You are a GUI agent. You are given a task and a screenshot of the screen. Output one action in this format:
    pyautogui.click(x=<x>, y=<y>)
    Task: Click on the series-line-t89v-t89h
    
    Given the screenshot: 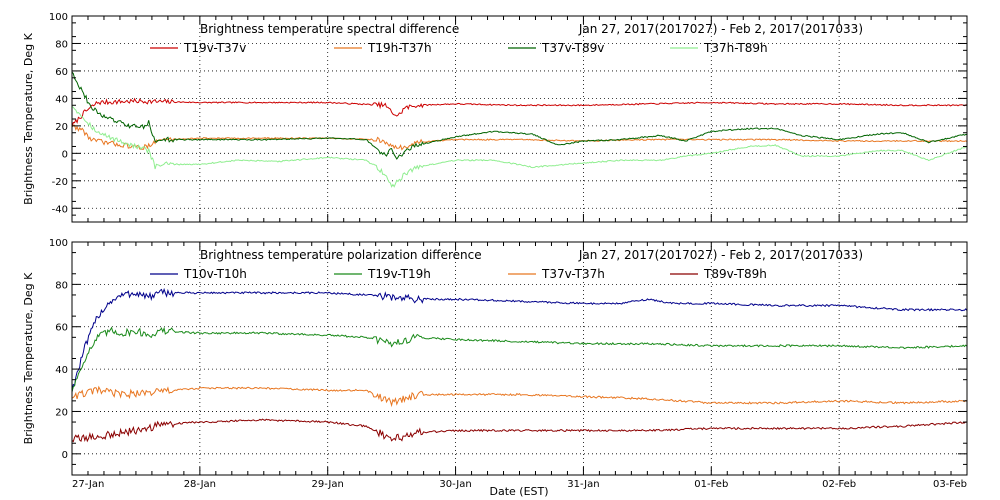 What is the action you would take?
    pyautogui.click(x=519, y=430)
    